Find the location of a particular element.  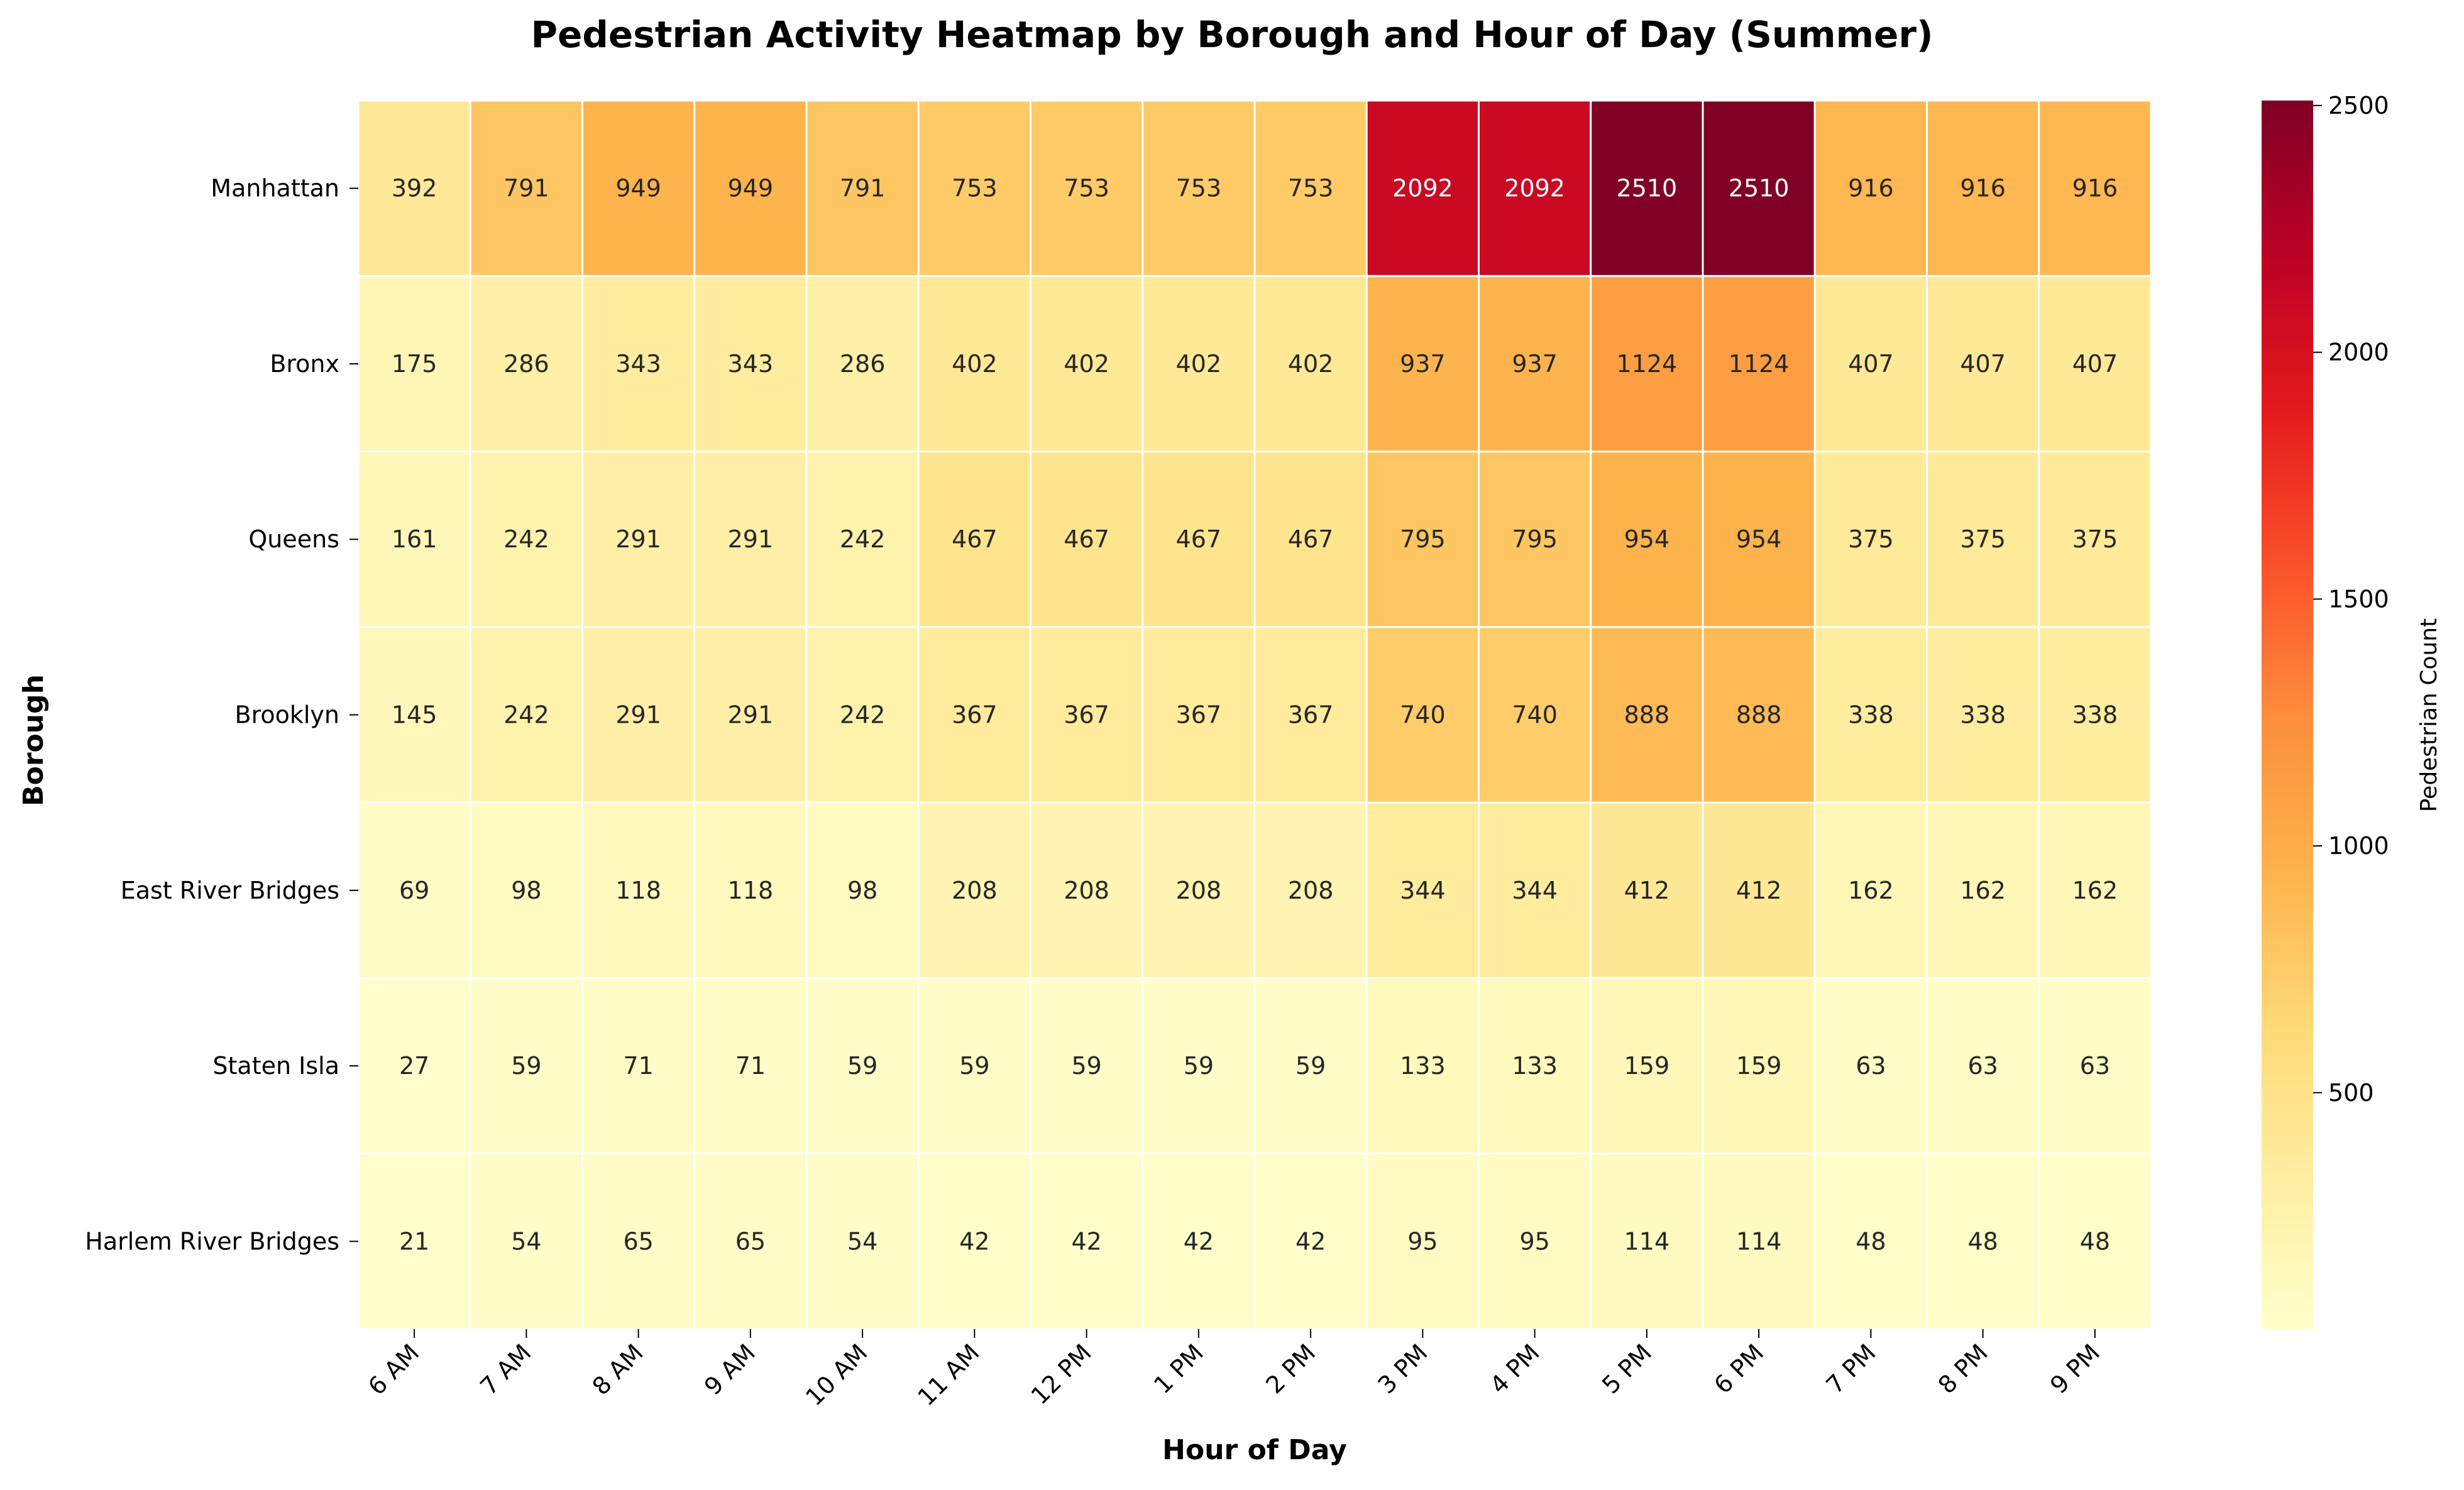

cell-value-label: 2092 is located at coordinates (1422, 188).